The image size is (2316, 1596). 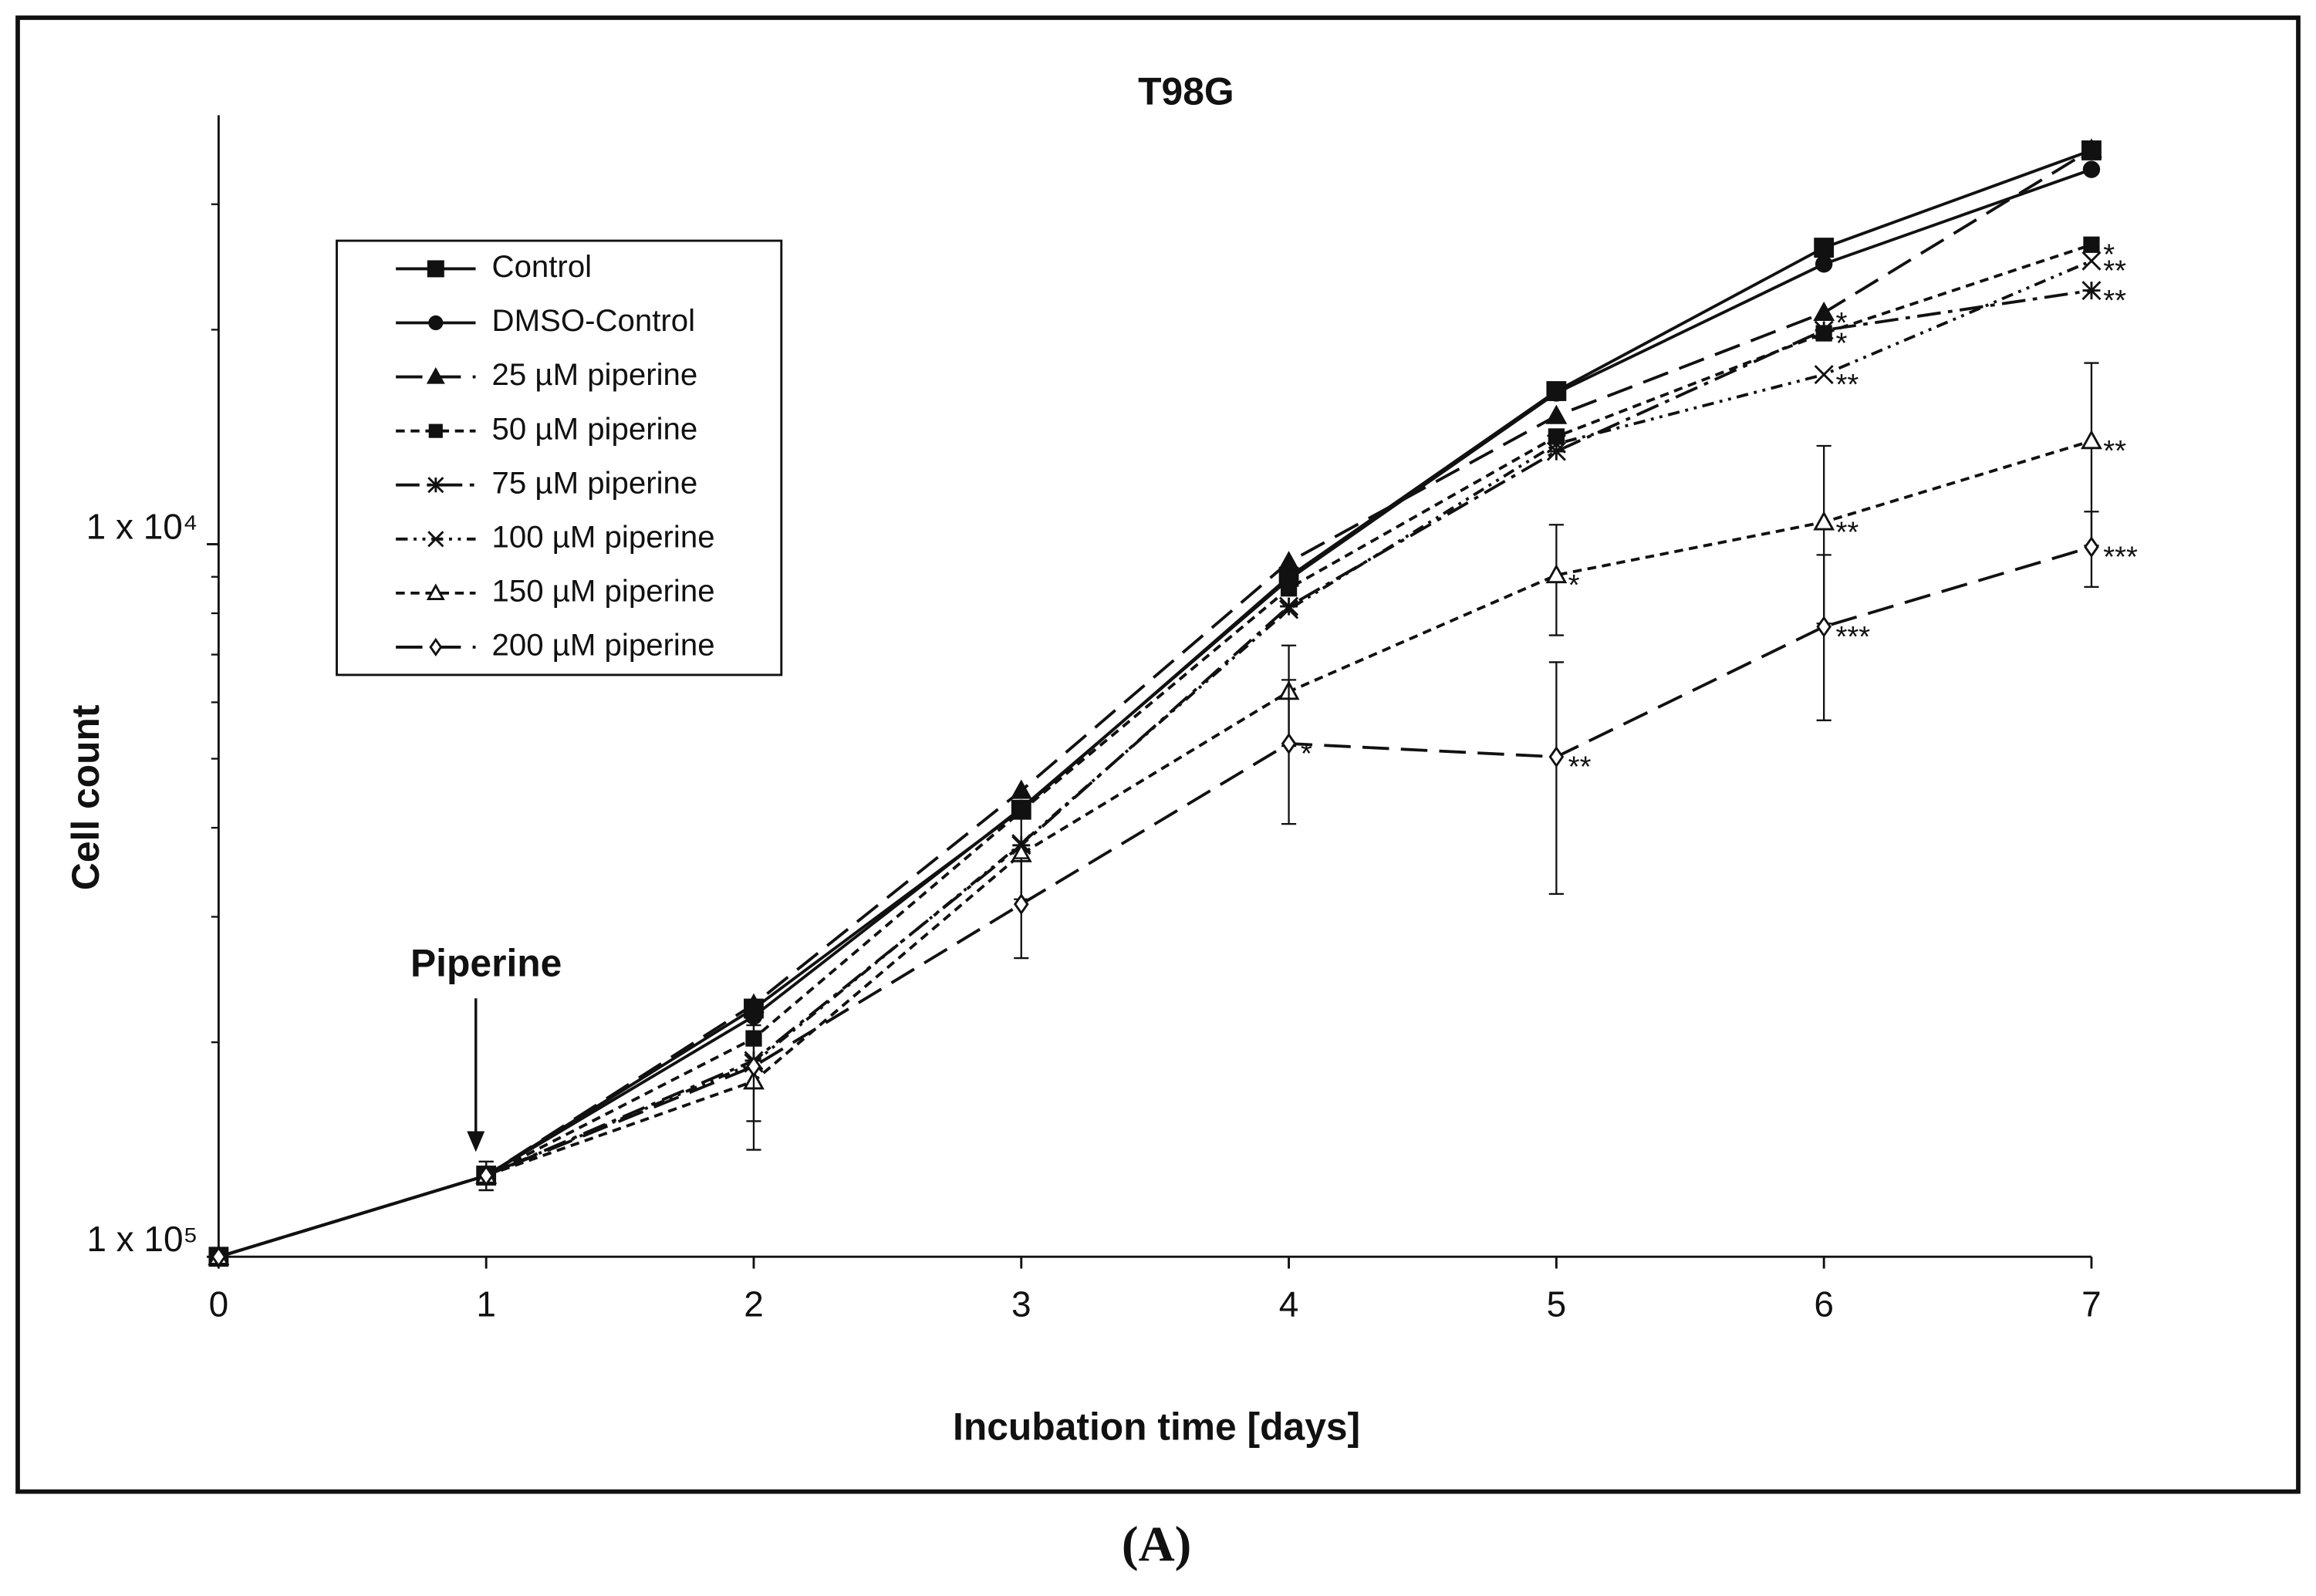 I want to click on x-tick-label: 3, so click(x=1021, y=1304).